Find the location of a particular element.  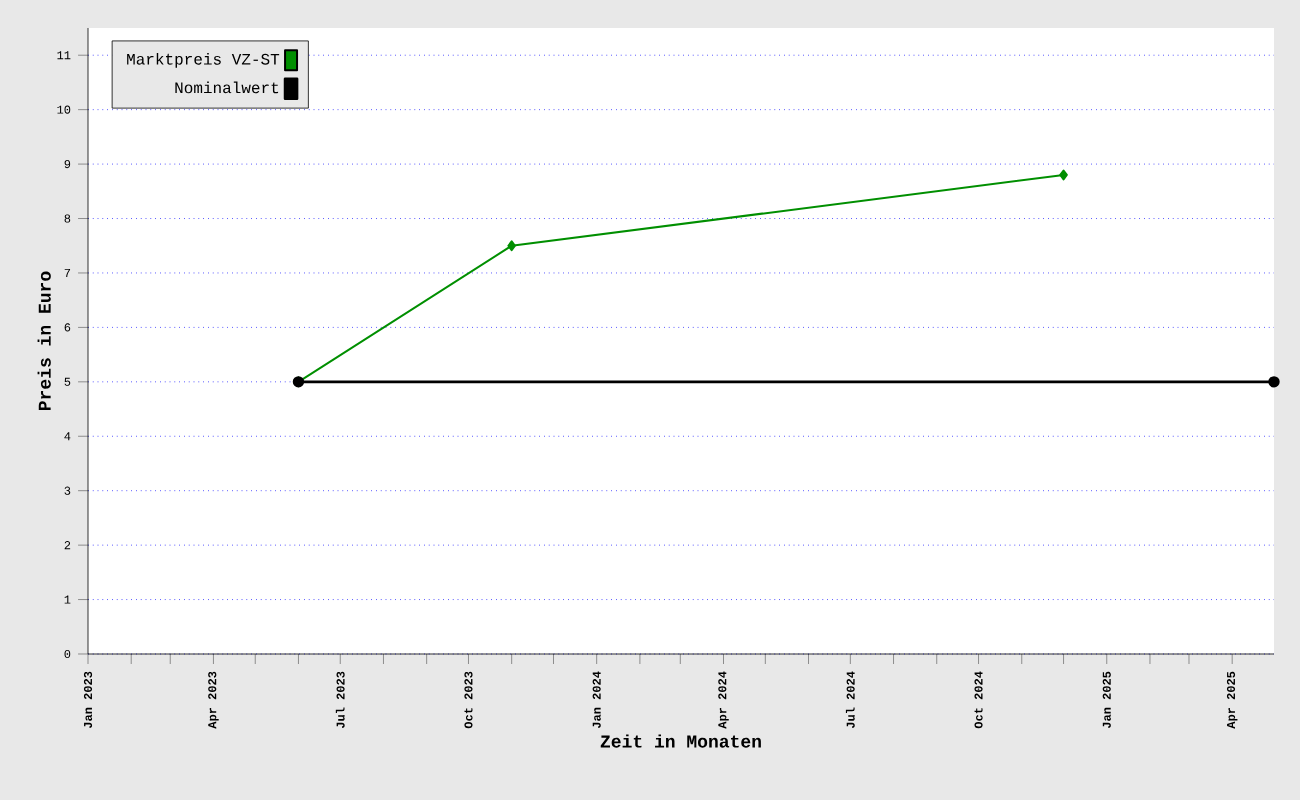

legend-label: Nominalwert is located at coordinates (227, 87).